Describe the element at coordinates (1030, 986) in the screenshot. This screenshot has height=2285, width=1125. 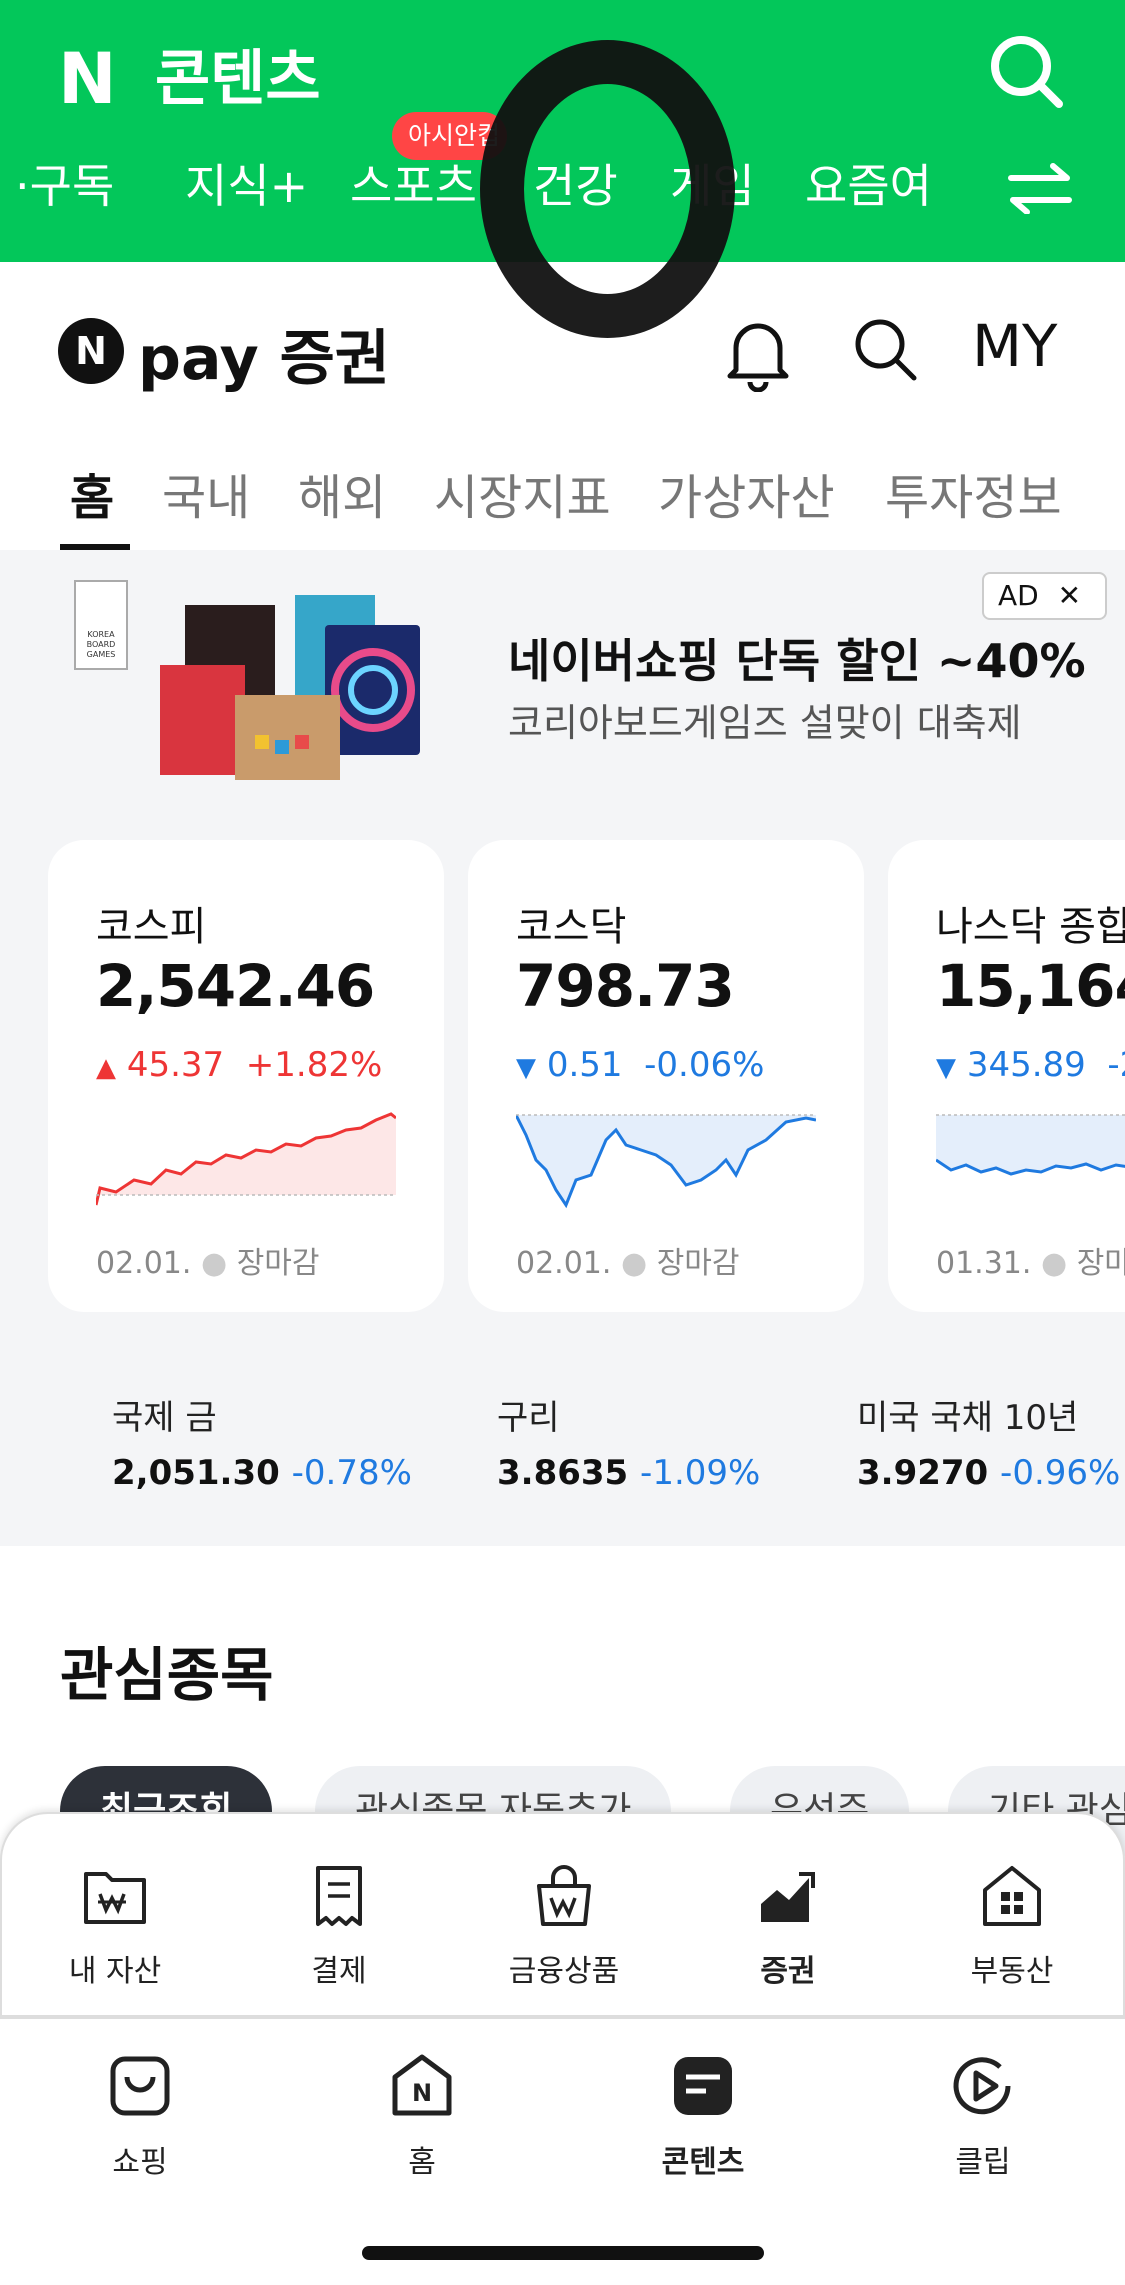
I see `index-value: 15,164.` at that location.